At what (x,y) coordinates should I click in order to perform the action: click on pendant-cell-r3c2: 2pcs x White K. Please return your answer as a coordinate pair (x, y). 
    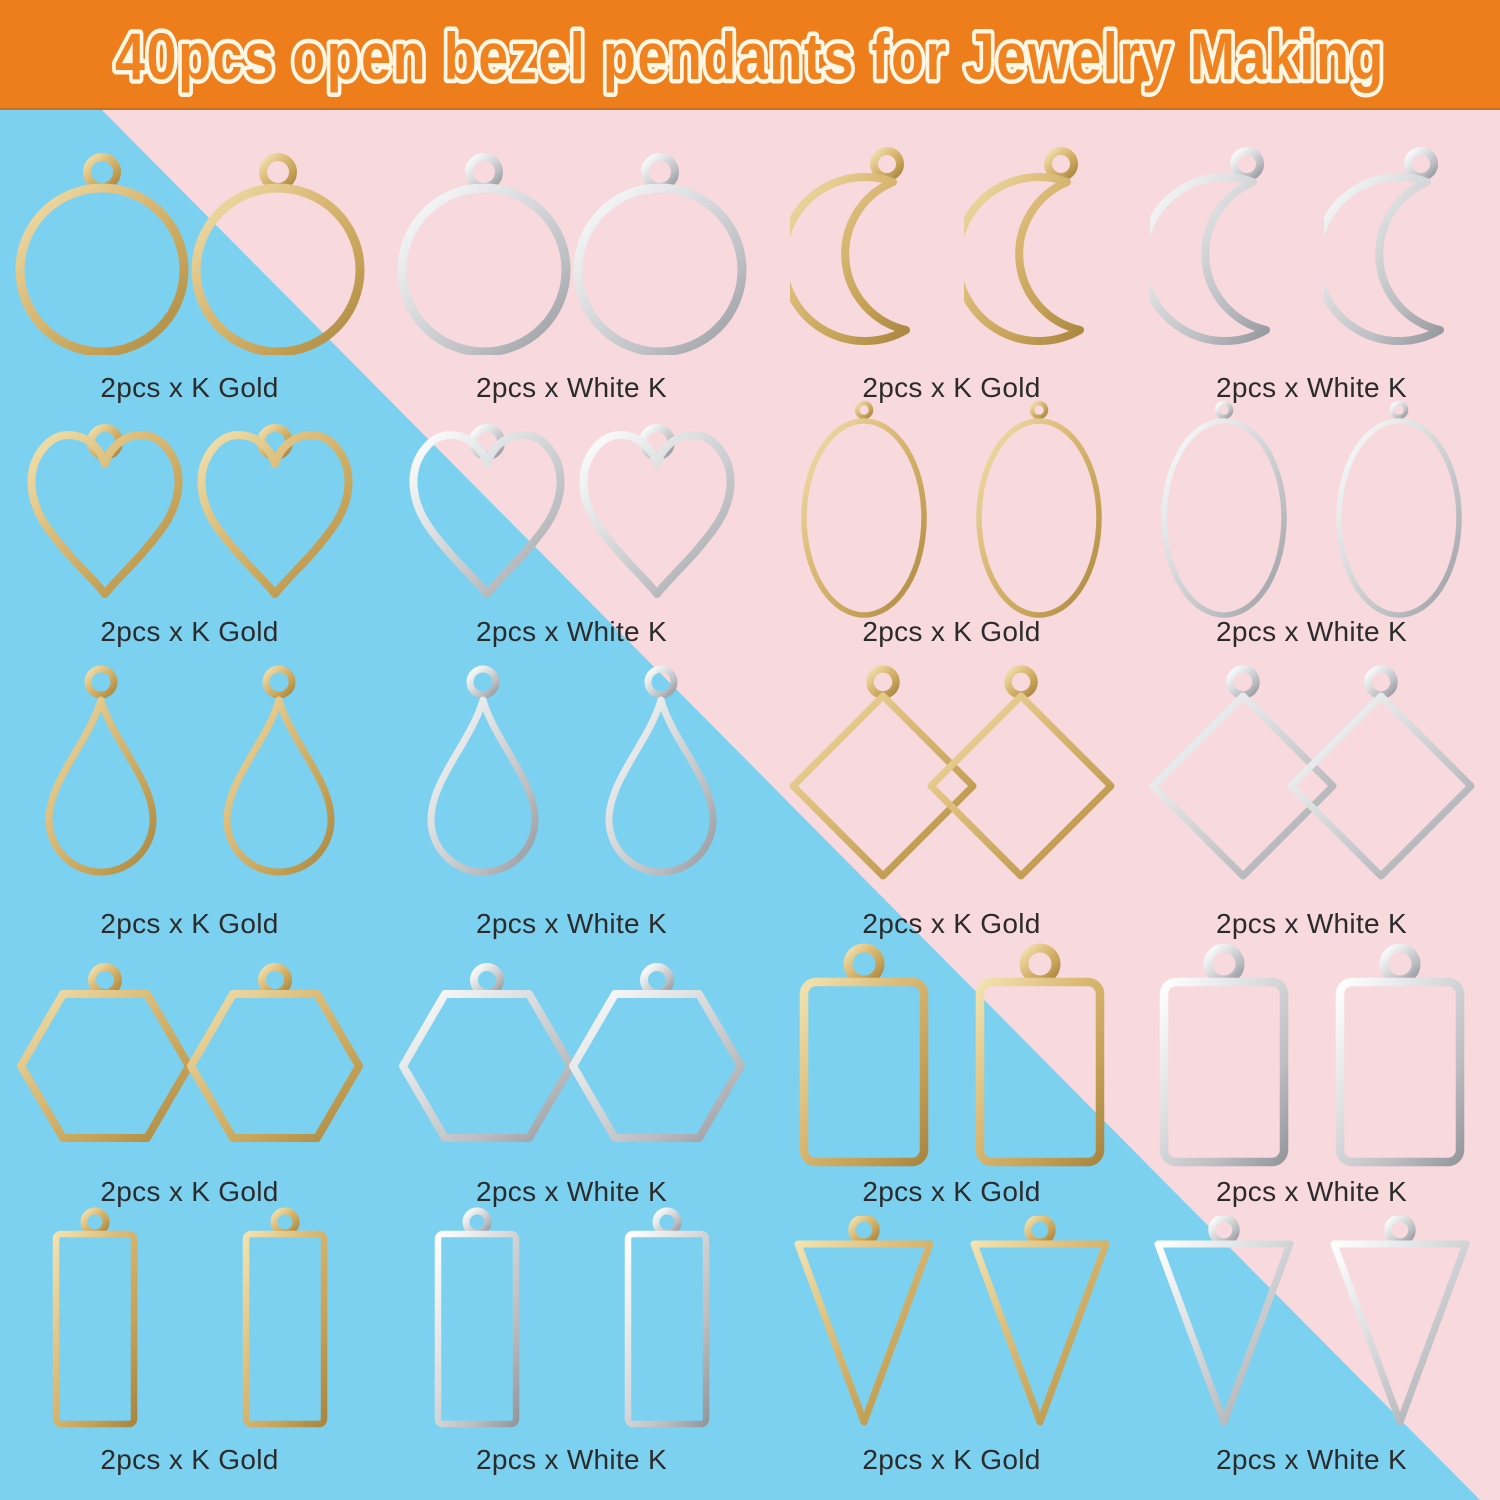
    Looking at the image, I should click on (571, 797).